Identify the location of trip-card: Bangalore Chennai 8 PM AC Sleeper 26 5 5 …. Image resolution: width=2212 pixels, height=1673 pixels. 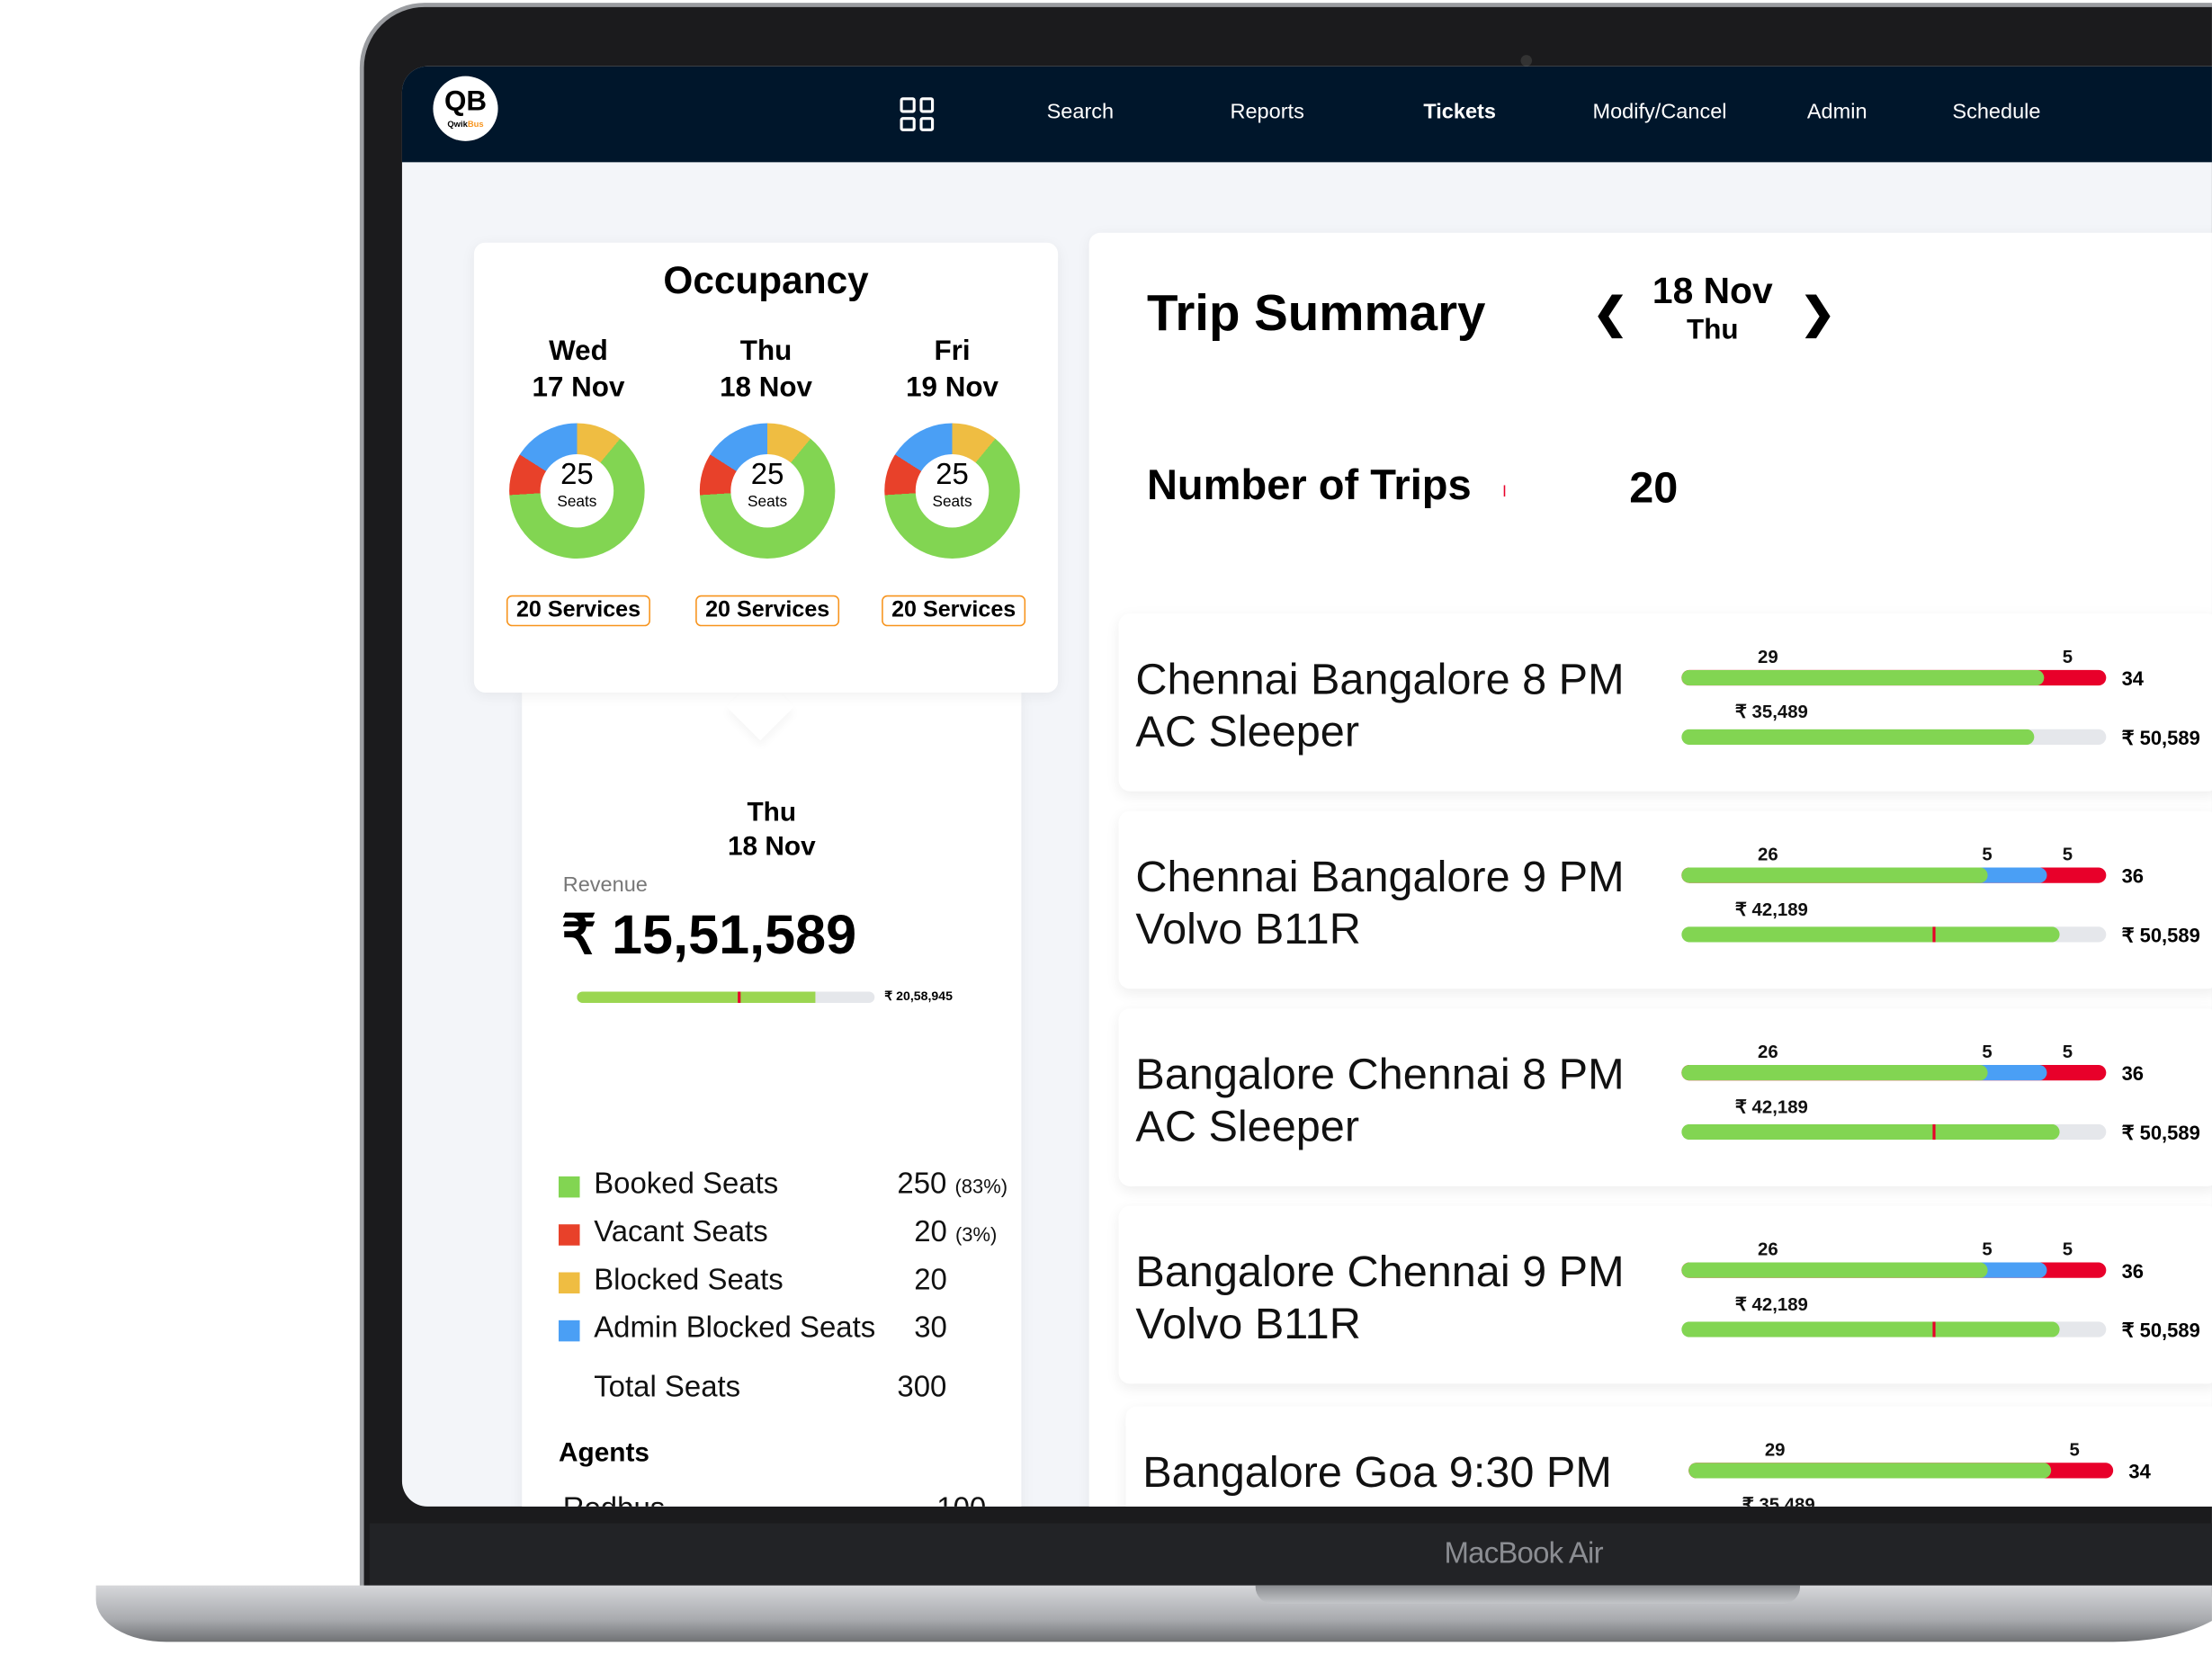
(1665, 1097).